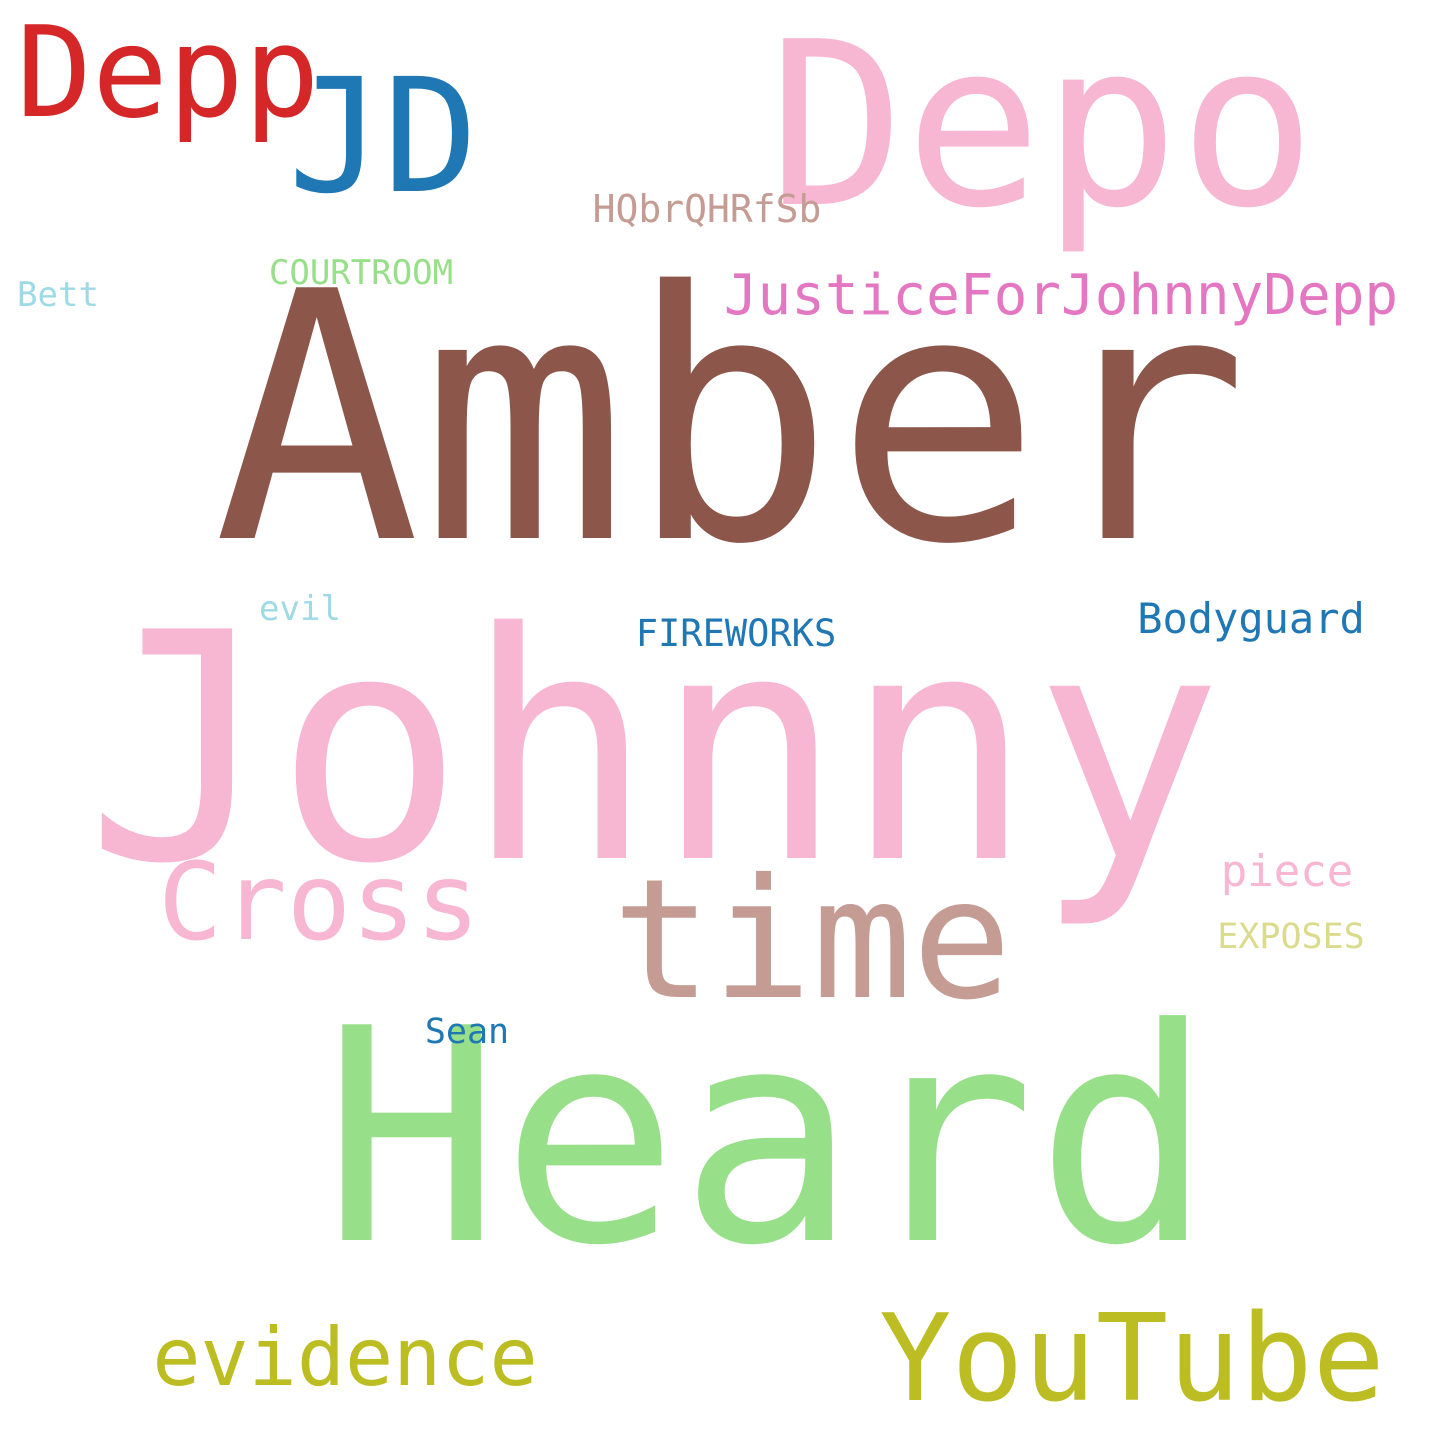 This screenshot has height=1440, width=1440. Describe the element at coordinates (707, 209) in the screenshot. I see `word-hqbrqhrfsb: HQbrQHRfSb` at that location.